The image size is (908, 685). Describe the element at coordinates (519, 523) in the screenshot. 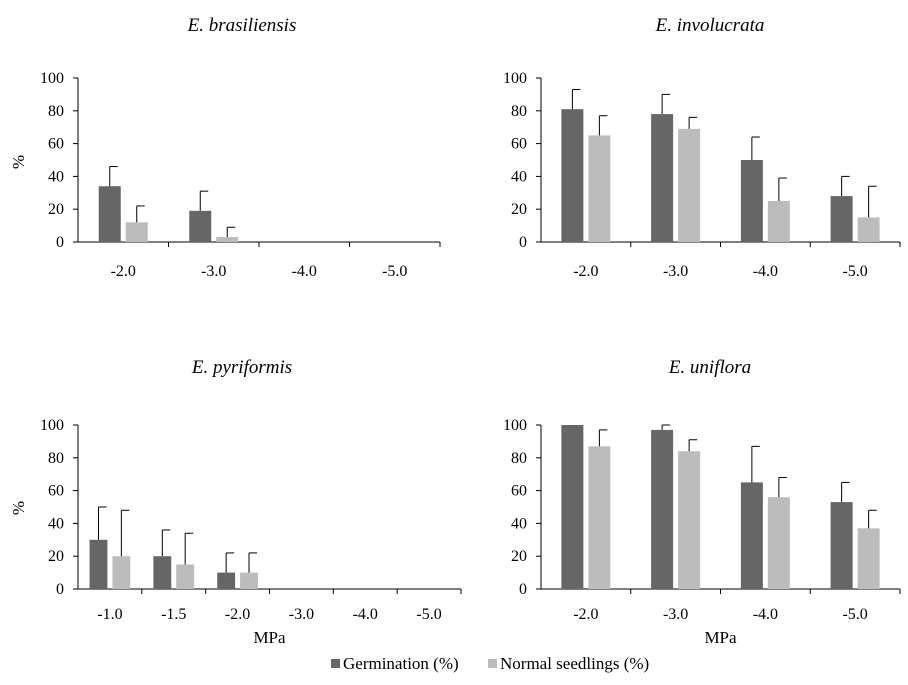

I see `chart4-y-tick-label: 40` at that location.